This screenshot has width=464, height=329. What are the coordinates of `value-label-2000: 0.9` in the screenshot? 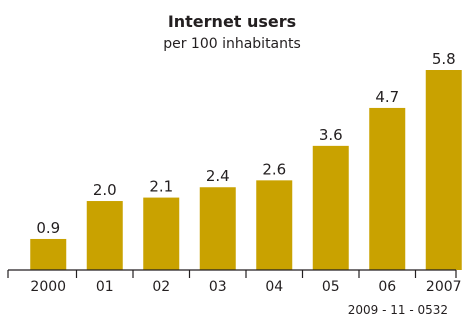 It's located at (48, 228).